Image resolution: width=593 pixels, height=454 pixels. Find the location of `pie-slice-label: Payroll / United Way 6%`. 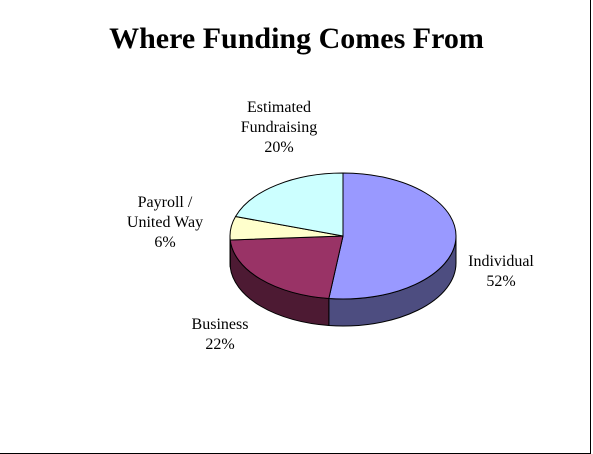

pie-slice-label: Payroll / United Way 6% is located at coordinates (165, 222).